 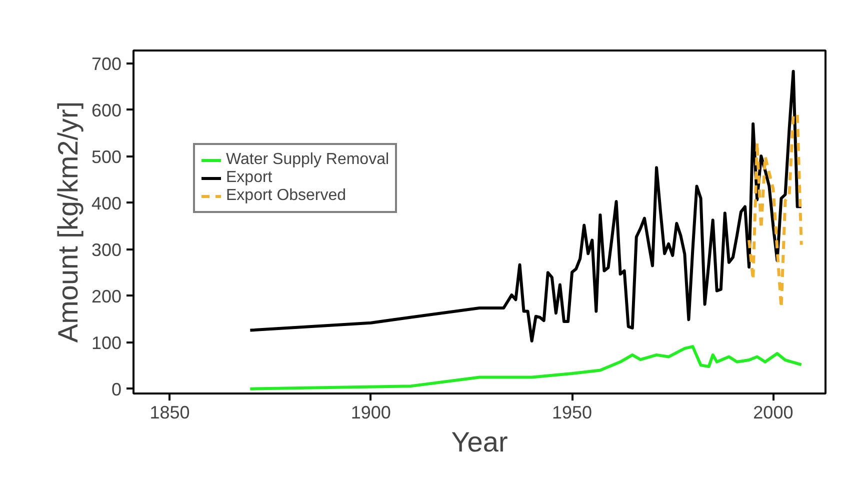 I want to click on y-tick-label: 100, so click(x=106, y=342).